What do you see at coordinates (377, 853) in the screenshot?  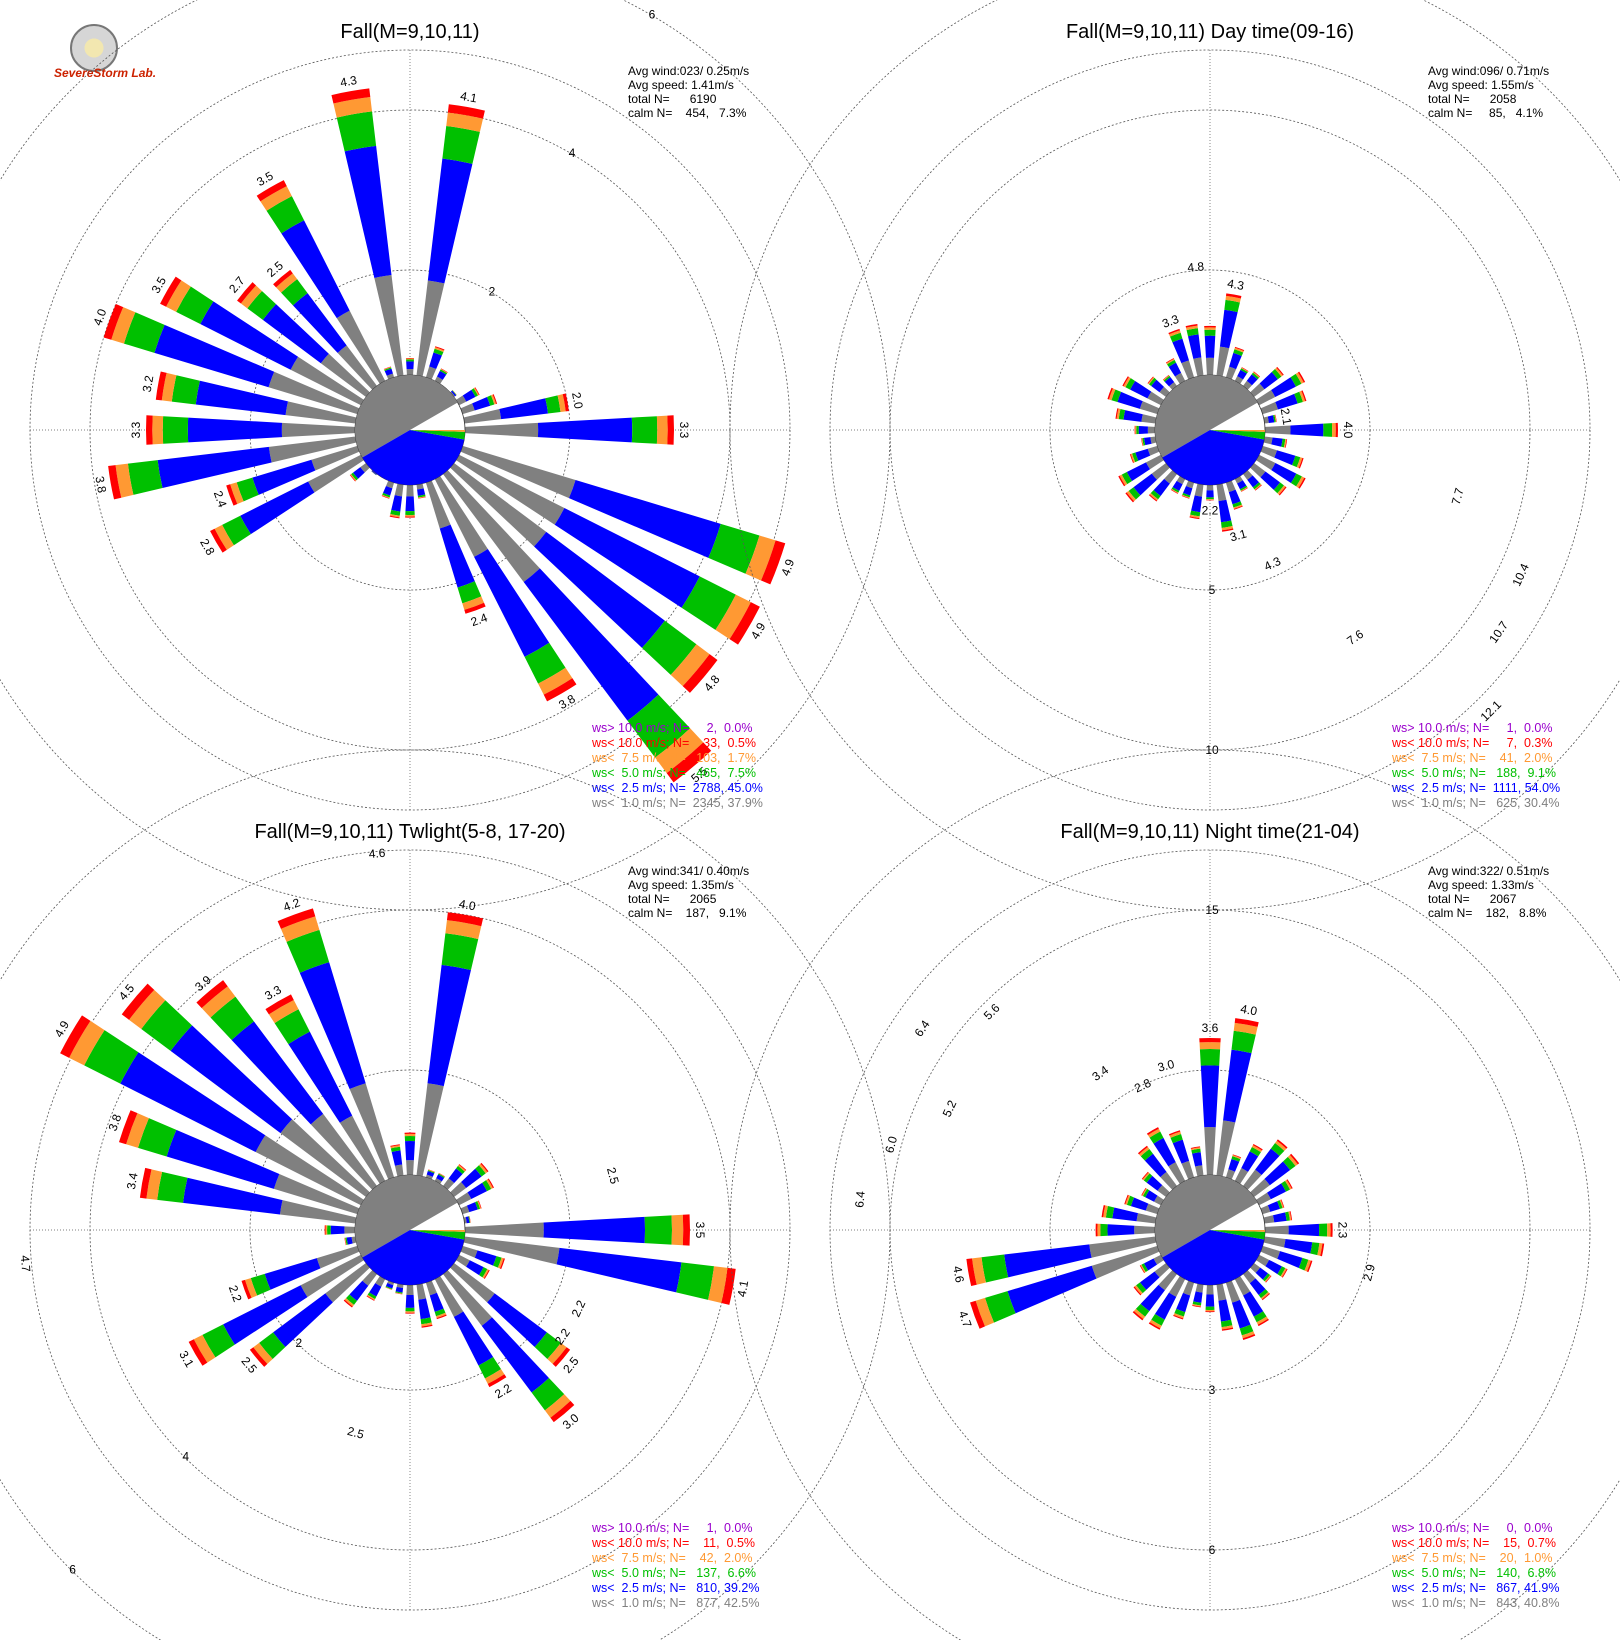 I see `bar-tip-label: 4.6` at bounding box center [377, 853].